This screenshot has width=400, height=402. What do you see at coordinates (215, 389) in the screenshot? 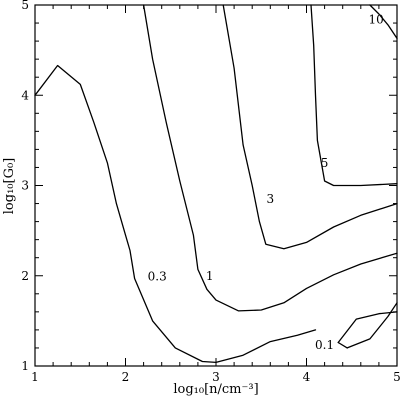
I see `x-axis-title: log₁₀[n/cm⁻³]` at bounding box center [215, 389].